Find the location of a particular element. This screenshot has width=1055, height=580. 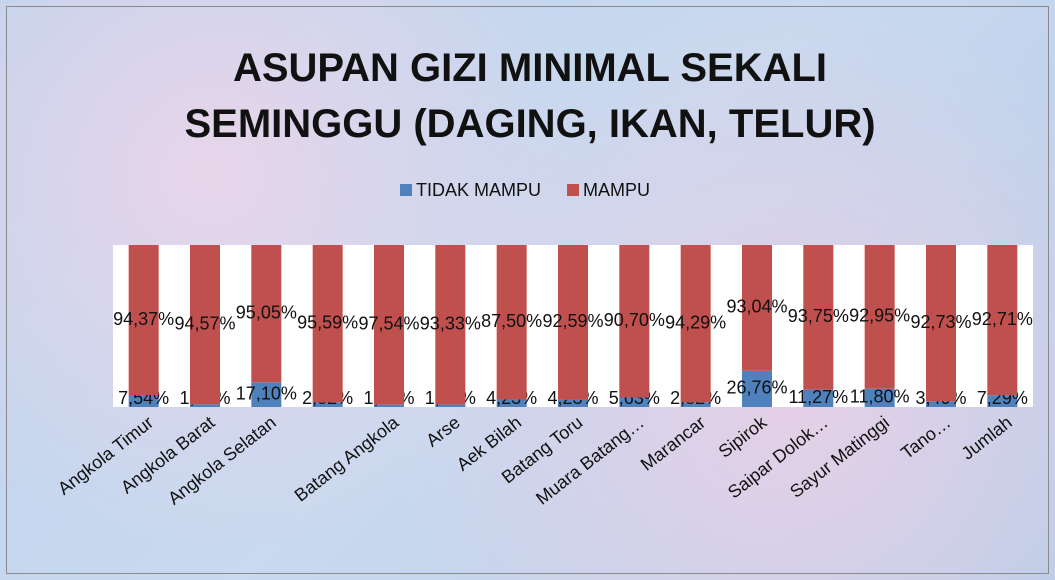

data-label: 17,10% is located at coordinates (266, 393).